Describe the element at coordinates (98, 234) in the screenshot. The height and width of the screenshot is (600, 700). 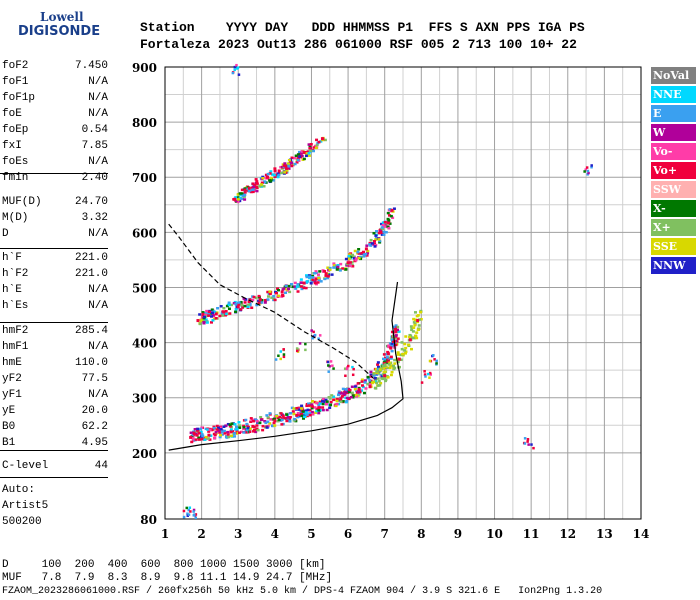
I see `param-value: N/A` at that location.